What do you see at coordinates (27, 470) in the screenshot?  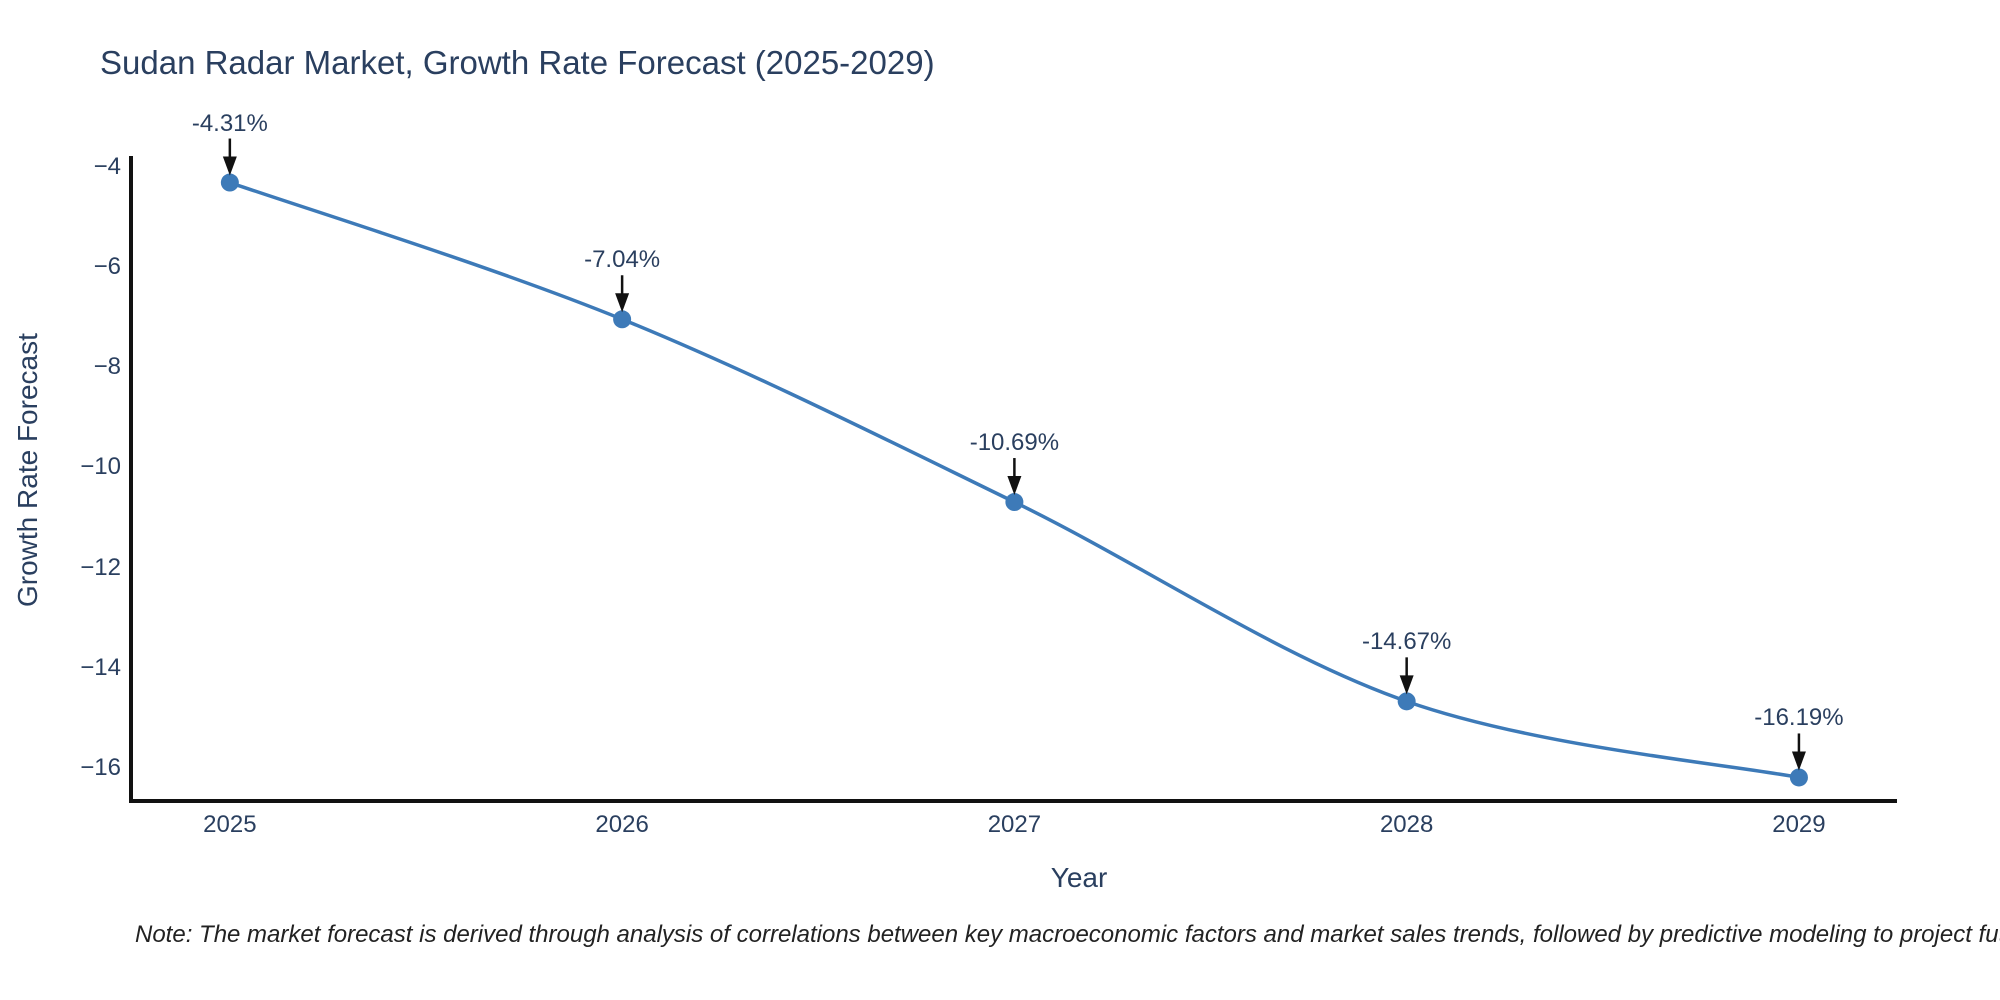 I see `y-axis-title: Growth Rate Forecast` at bounding box center [27, 470].